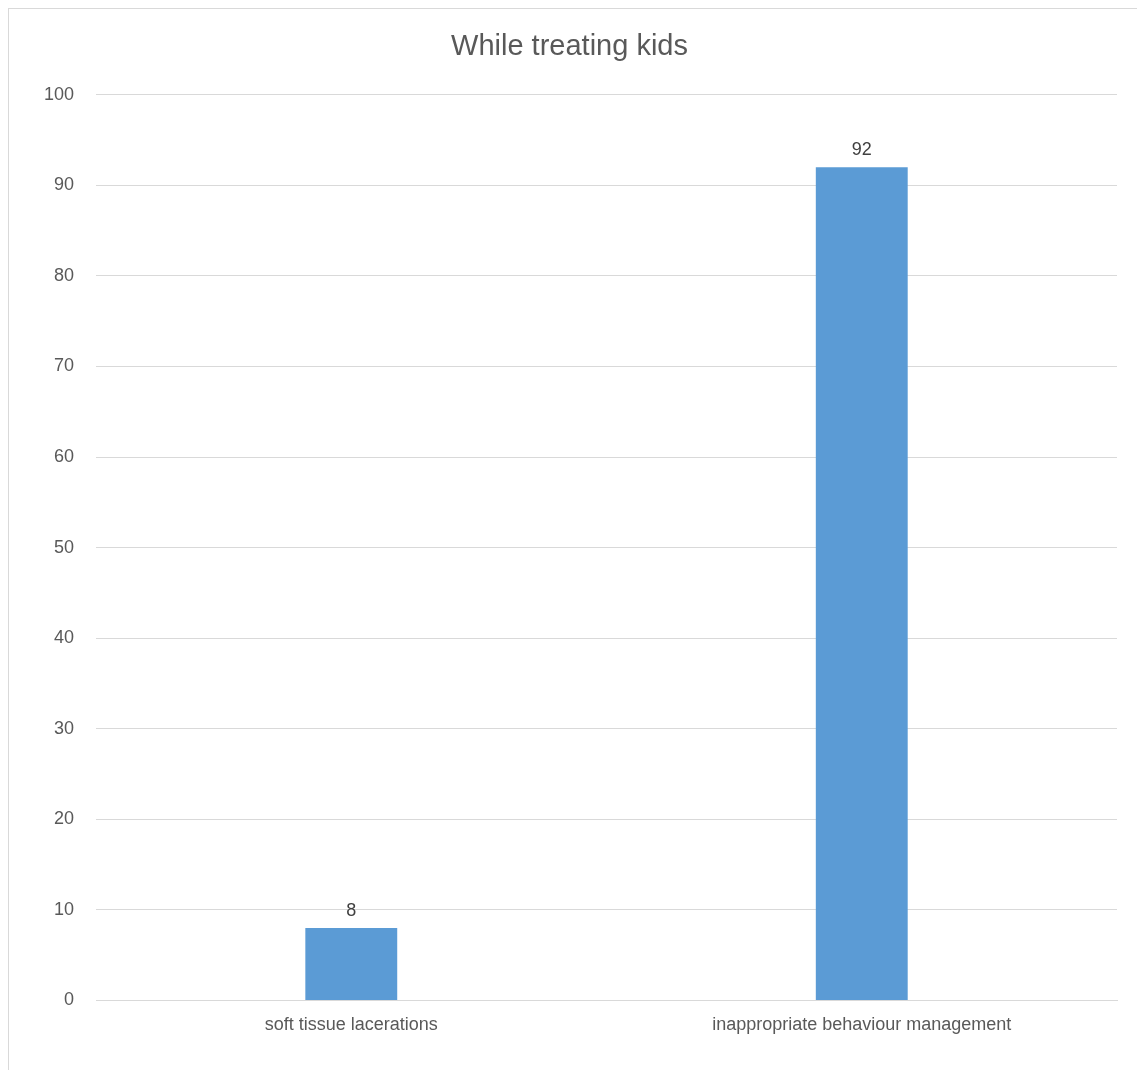  I want to click on y-tick-label: 30, so click(64, 727).